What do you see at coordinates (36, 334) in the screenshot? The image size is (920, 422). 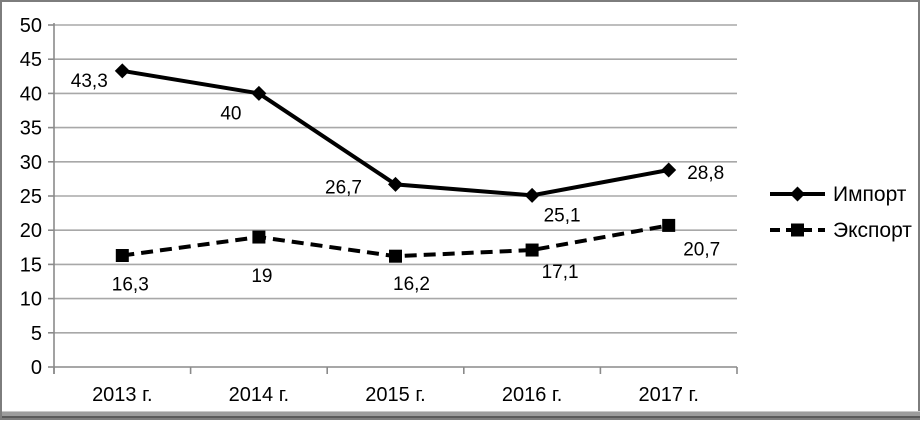 I see `y-tick-label: 5` at bounding box center [36, 334].